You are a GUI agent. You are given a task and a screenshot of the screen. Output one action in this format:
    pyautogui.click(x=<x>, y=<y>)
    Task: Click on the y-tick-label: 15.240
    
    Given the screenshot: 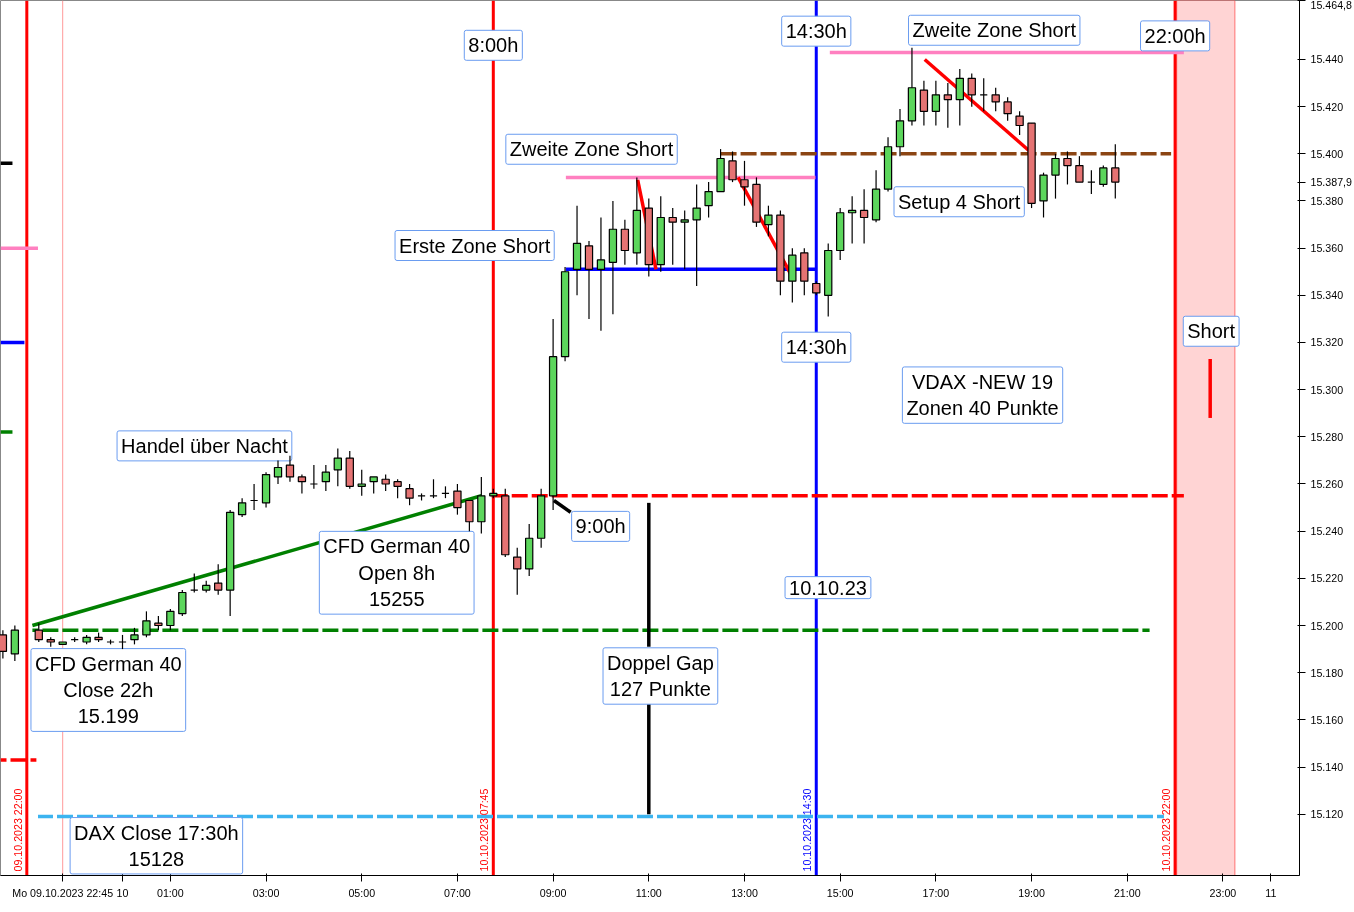 What is the action you would take?
    pyautogui.click(x=1327, y=531)
    